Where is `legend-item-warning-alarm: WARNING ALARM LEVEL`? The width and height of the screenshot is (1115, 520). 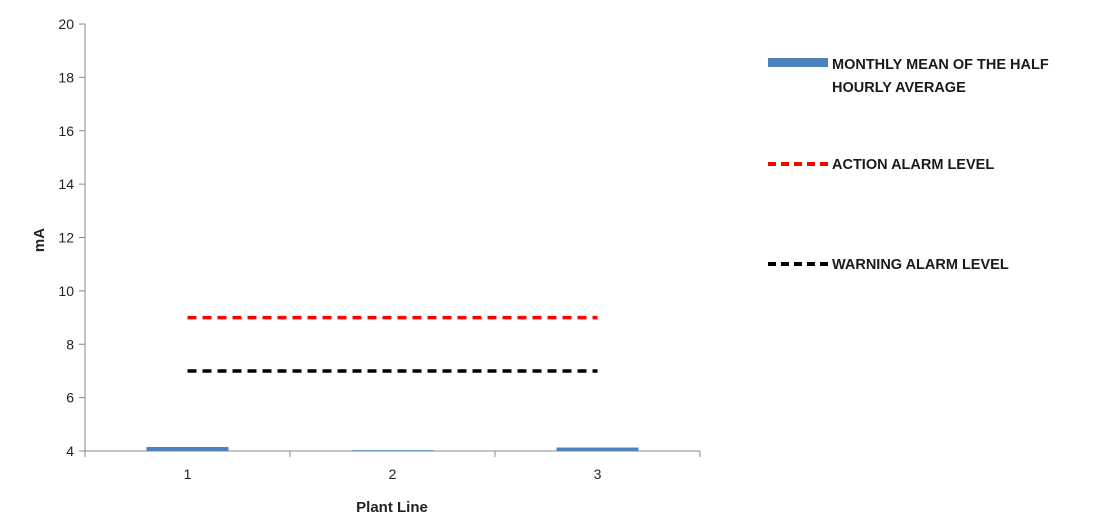
legend-item-warning-alarm: WARNING ALARM LEVEL is located at coordinates (938, 304).